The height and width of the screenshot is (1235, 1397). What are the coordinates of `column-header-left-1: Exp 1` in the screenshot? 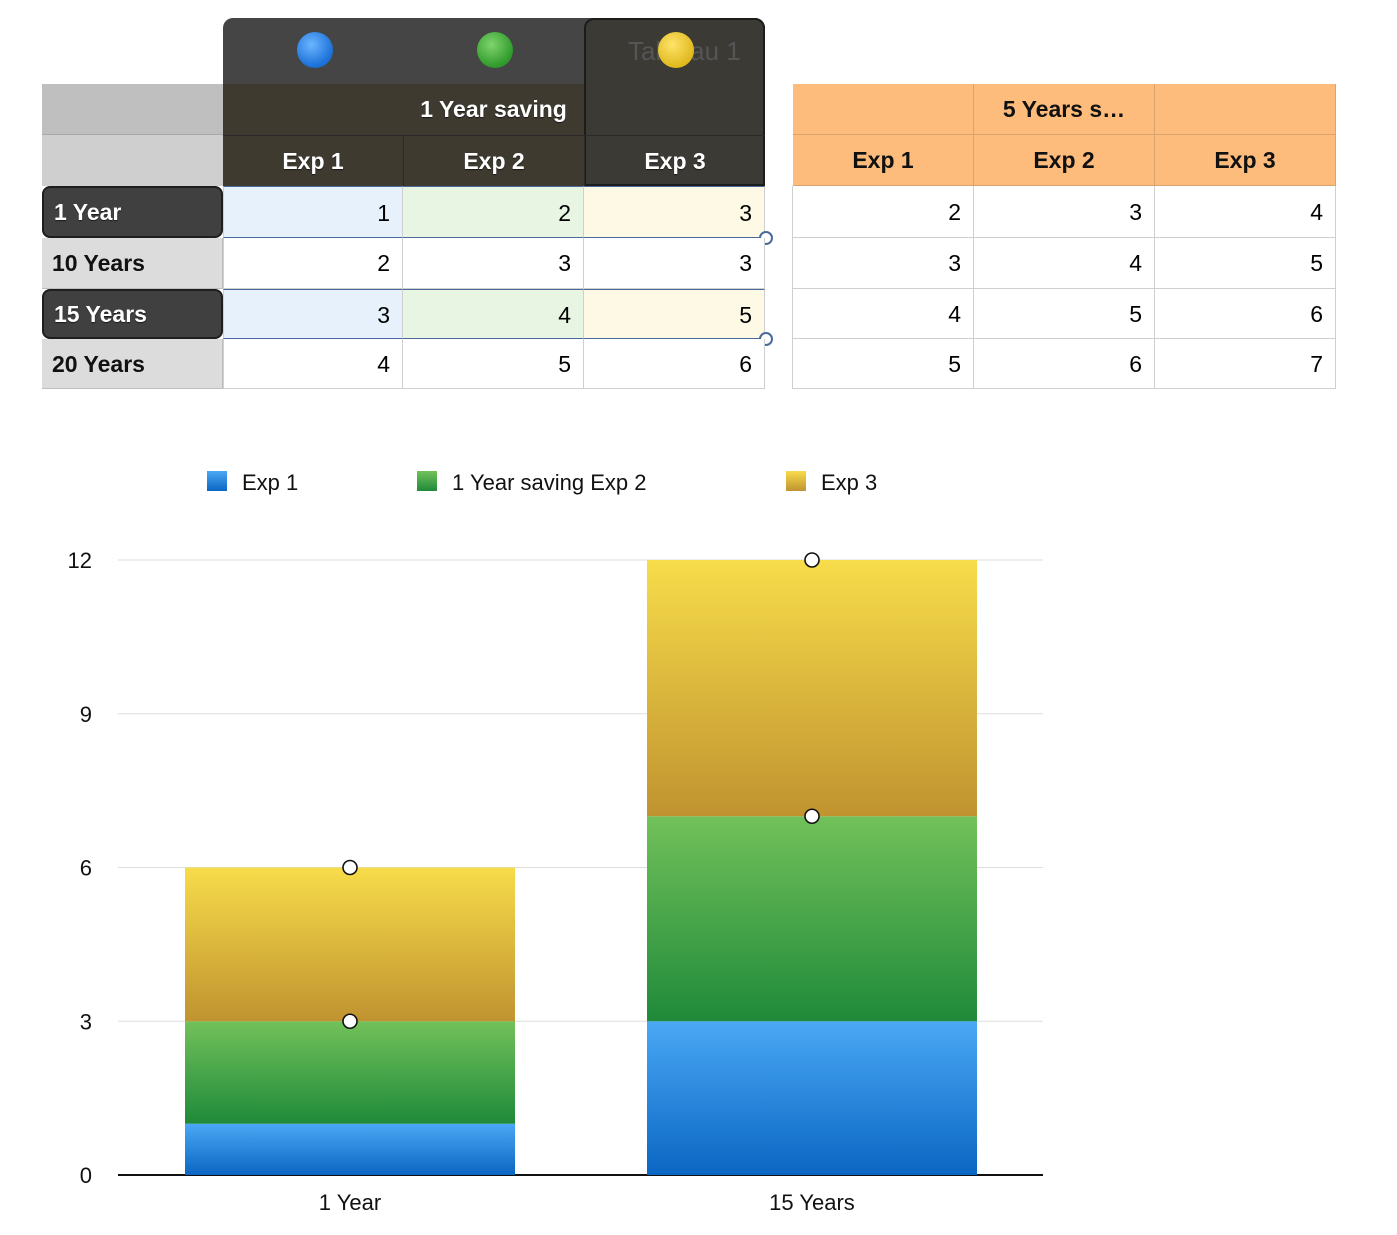 It's located at (313, 160).